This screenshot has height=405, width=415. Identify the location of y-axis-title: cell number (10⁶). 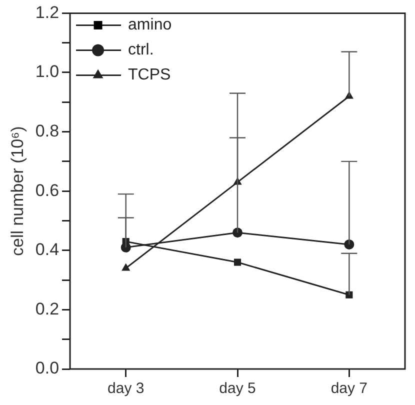
(17, 191).